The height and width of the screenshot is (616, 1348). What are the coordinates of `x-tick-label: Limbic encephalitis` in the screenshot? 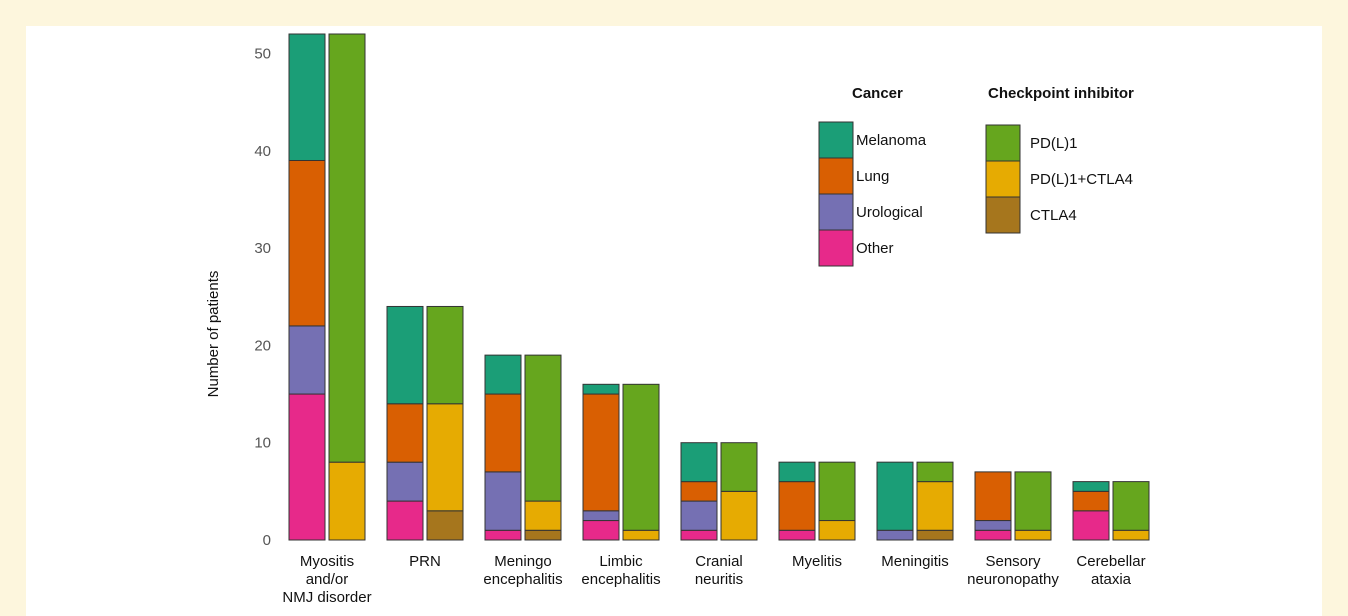 It's located at (620, 570).